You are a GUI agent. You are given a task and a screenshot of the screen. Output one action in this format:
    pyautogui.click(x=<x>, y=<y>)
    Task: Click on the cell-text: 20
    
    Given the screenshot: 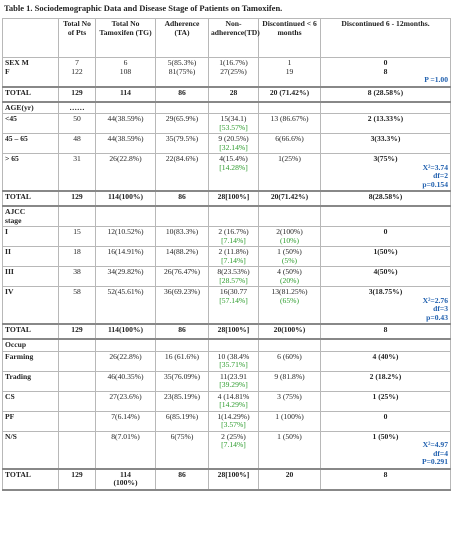 What is the action you would take?
    pyautogui.click(x=289, y=474)
    